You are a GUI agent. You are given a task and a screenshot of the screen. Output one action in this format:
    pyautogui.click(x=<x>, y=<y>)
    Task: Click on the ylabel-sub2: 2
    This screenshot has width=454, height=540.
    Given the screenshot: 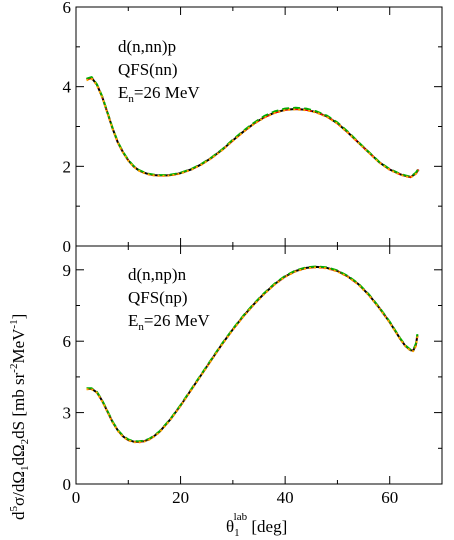 What is the action you would take?
    pyautogui.click(x=25, y=442)
    